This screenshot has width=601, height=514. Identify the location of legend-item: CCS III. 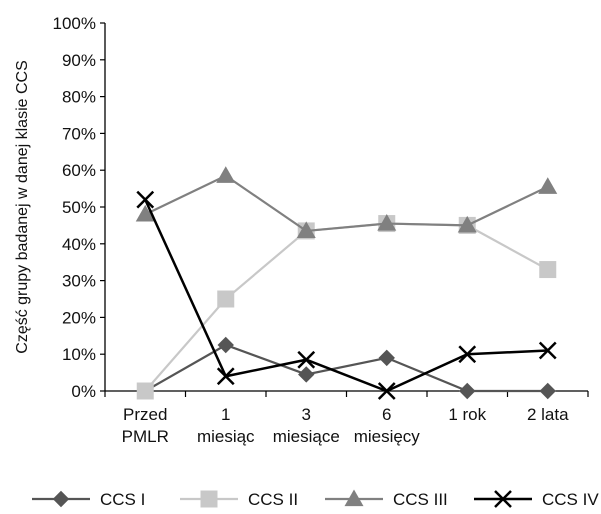
(386, 499).